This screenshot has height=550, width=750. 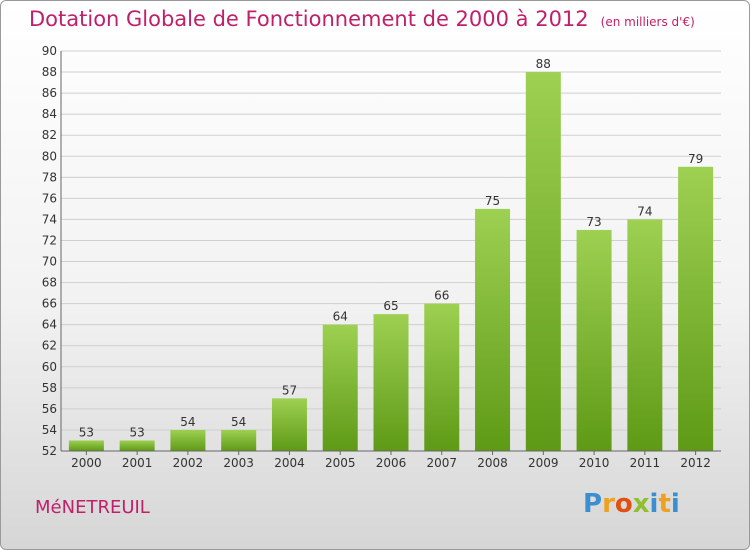 I want to click on y-tick-label: 90, so click(x=49, y=51).